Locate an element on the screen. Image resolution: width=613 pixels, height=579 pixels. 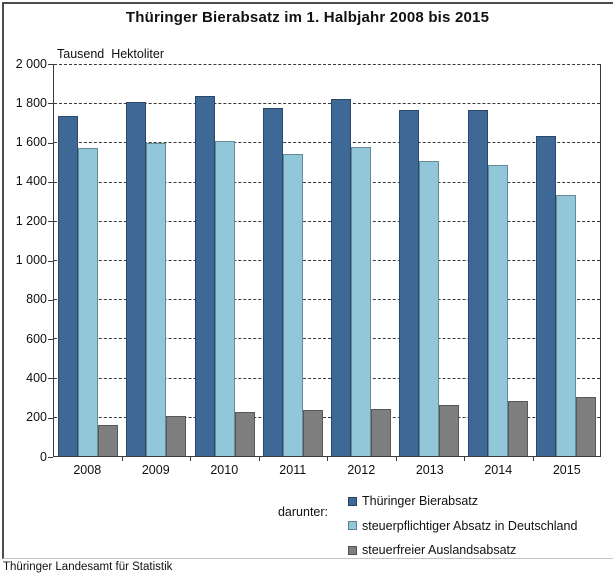
bar-group-2010 is located at coordinates (225, 260).